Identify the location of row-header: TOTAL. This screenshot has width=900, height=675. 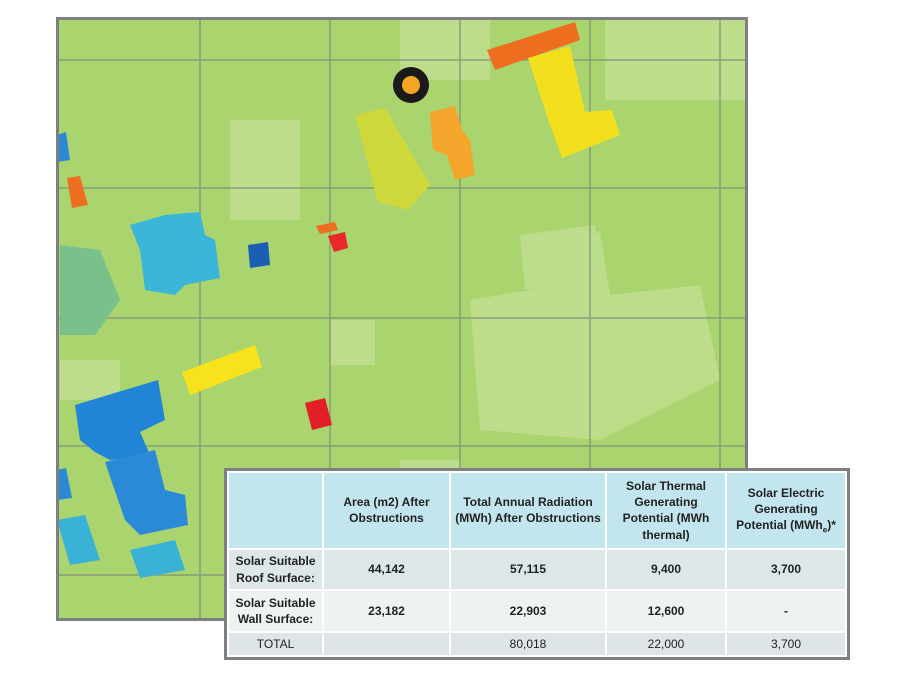
(275, 644).